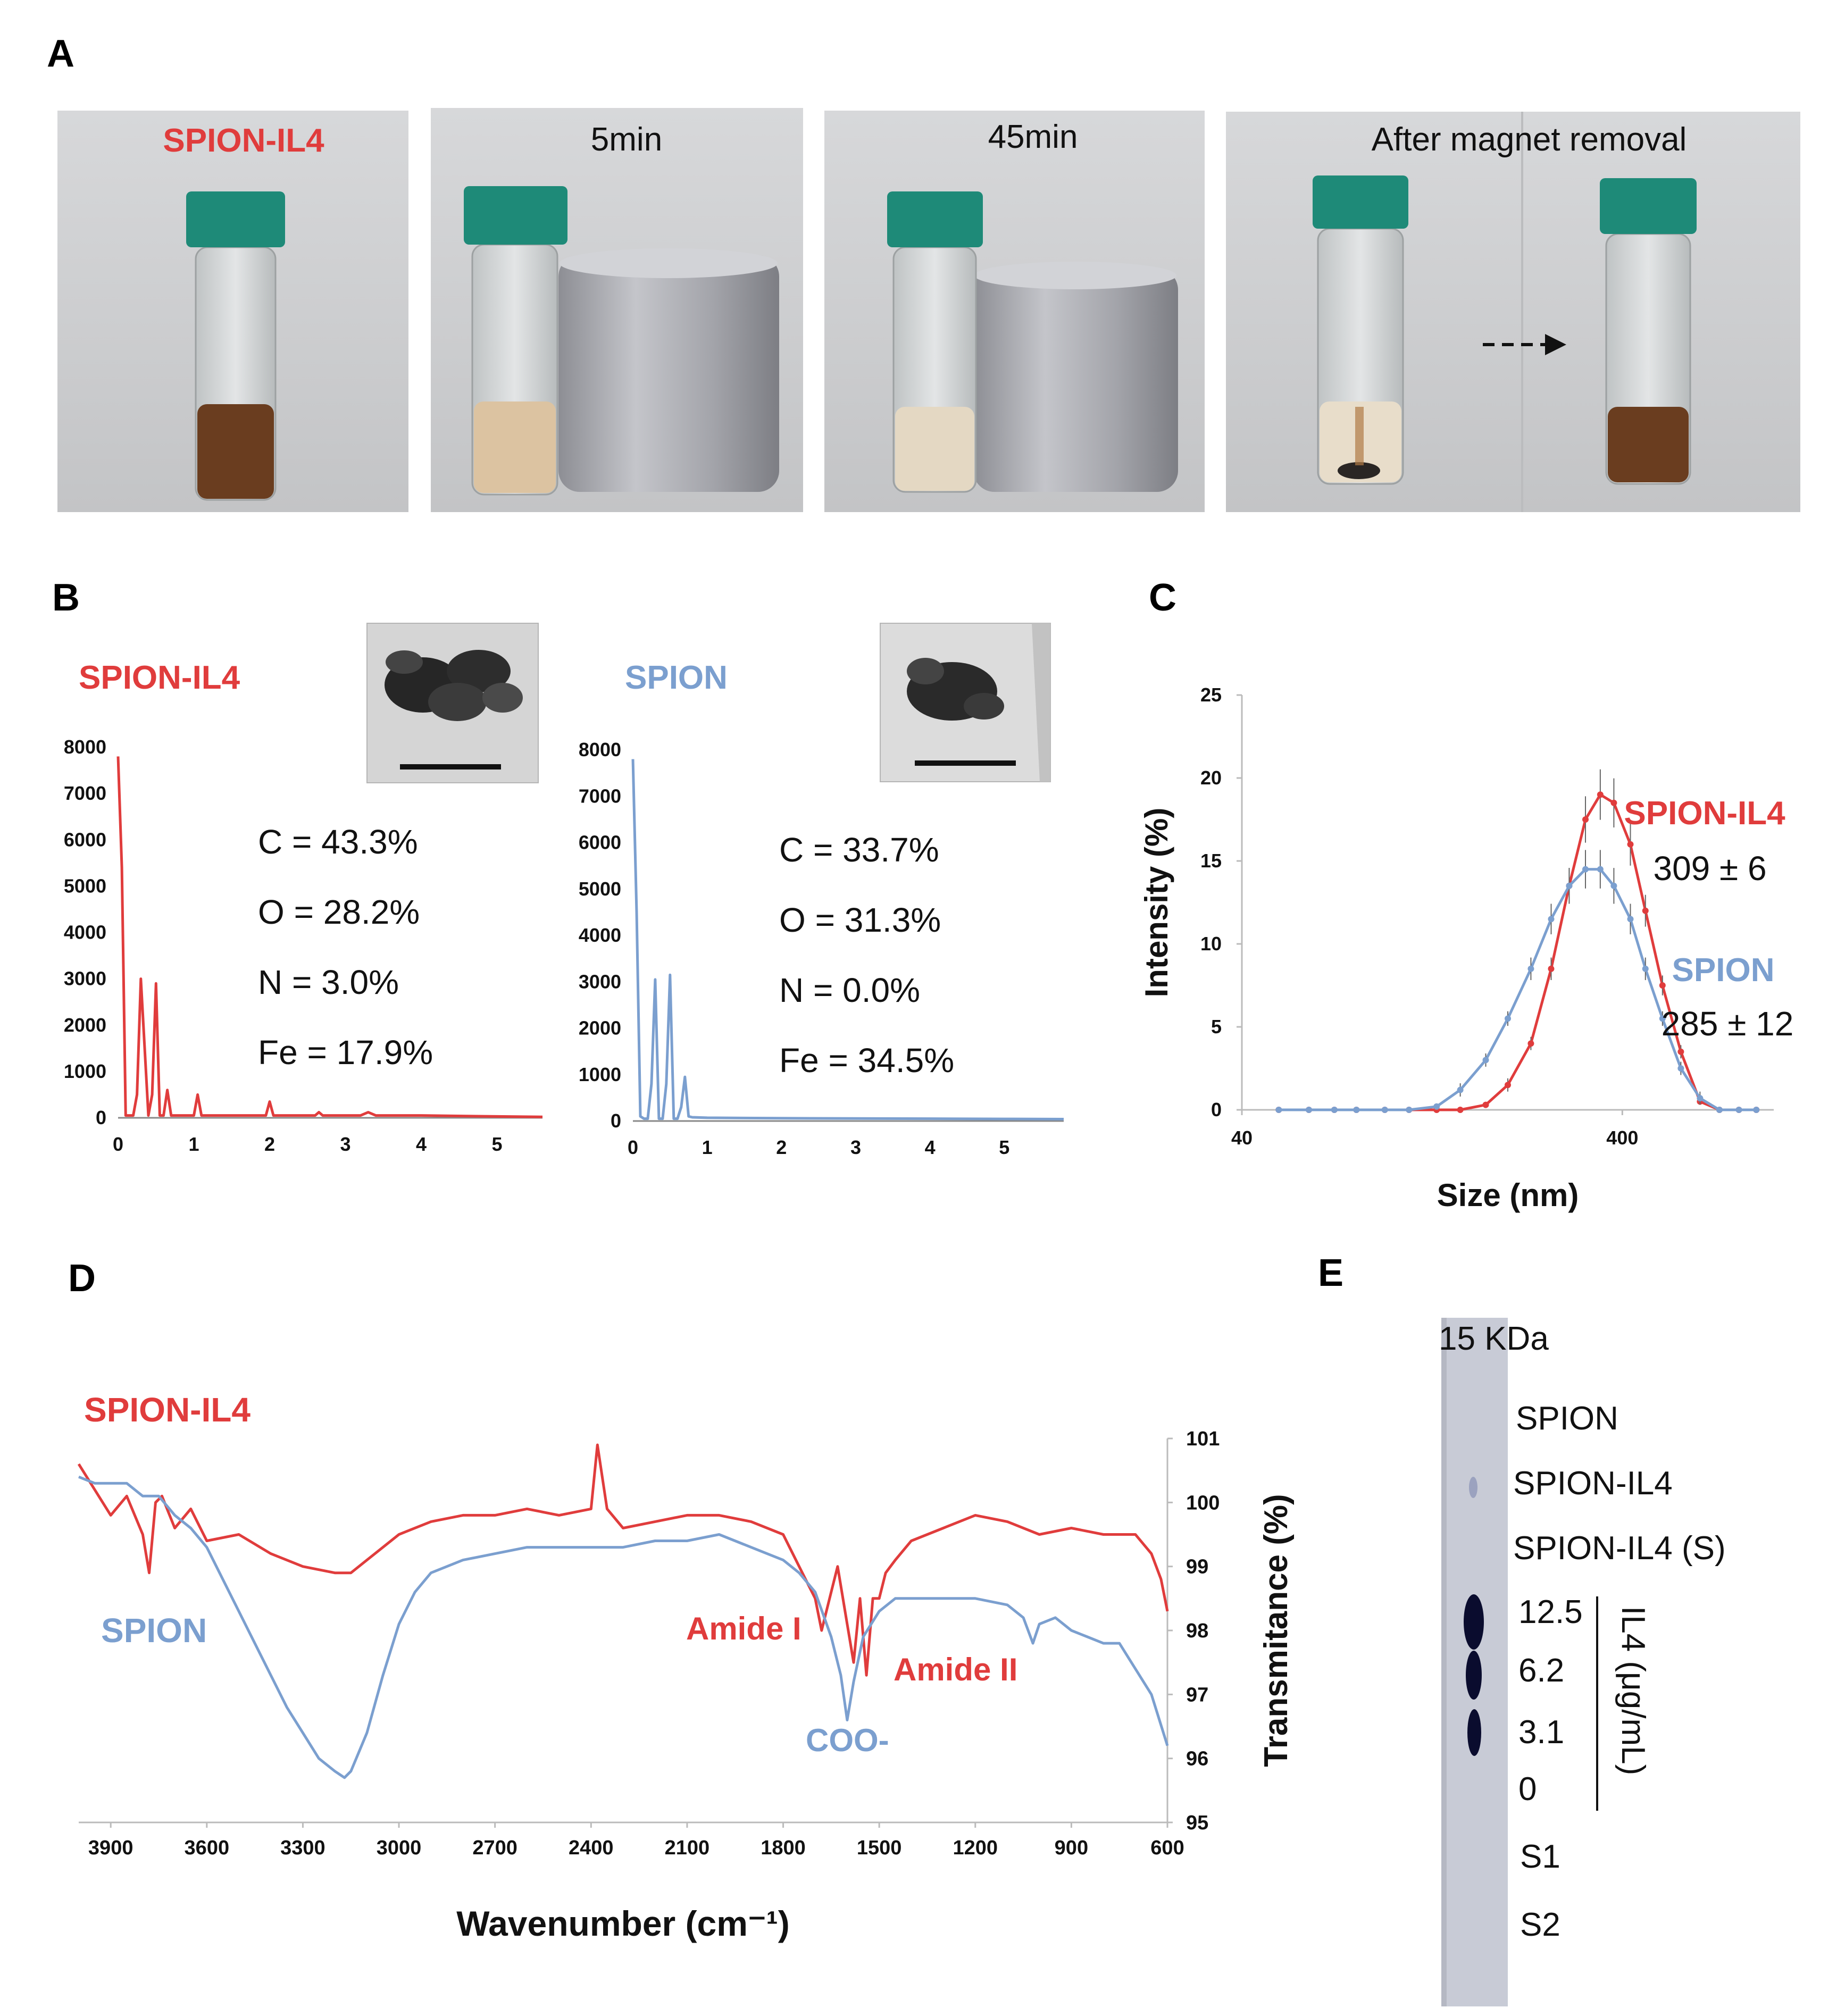 The image size is (1845, 2016). I want to click on ftir-line, so click(623, 1627).